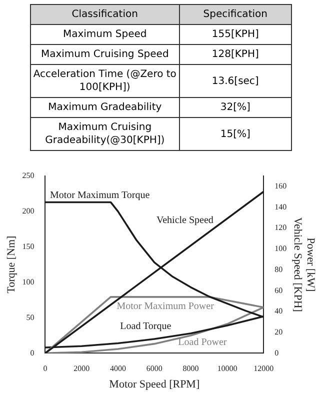 The width and height of the screenshot is (322, 396). Describe the element at coordinates (235, 14) in the screenshot. I see `text: Specification` at that location.